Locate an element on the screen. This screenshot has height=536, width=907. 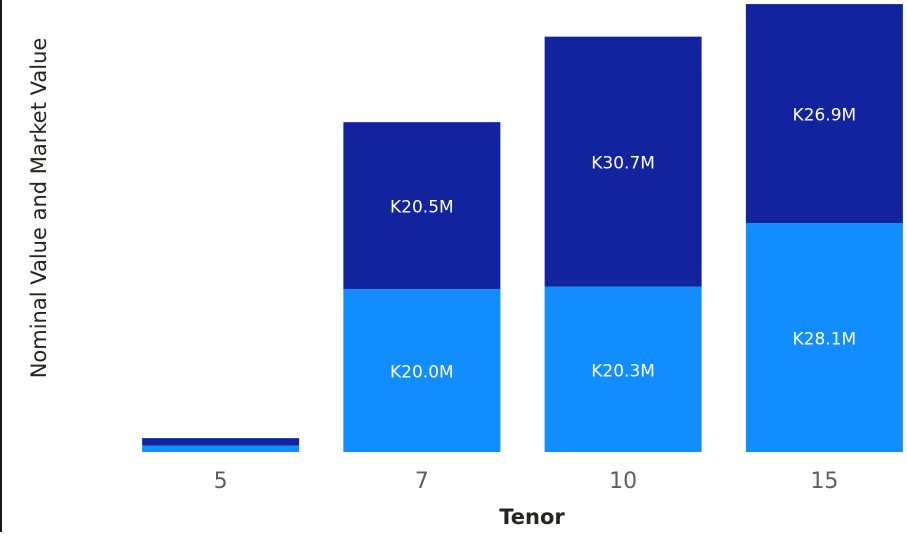
x-tick-label-7: 7 is located at coordinates (422, 481).